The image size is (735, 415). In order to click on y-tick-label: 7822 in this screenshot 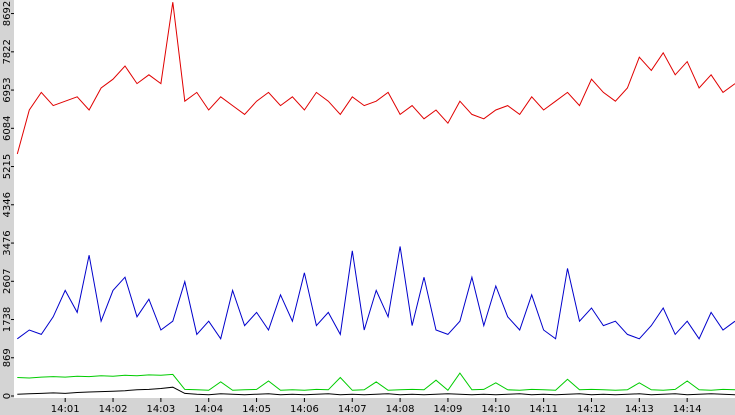, I will do `click(7, 51)`.